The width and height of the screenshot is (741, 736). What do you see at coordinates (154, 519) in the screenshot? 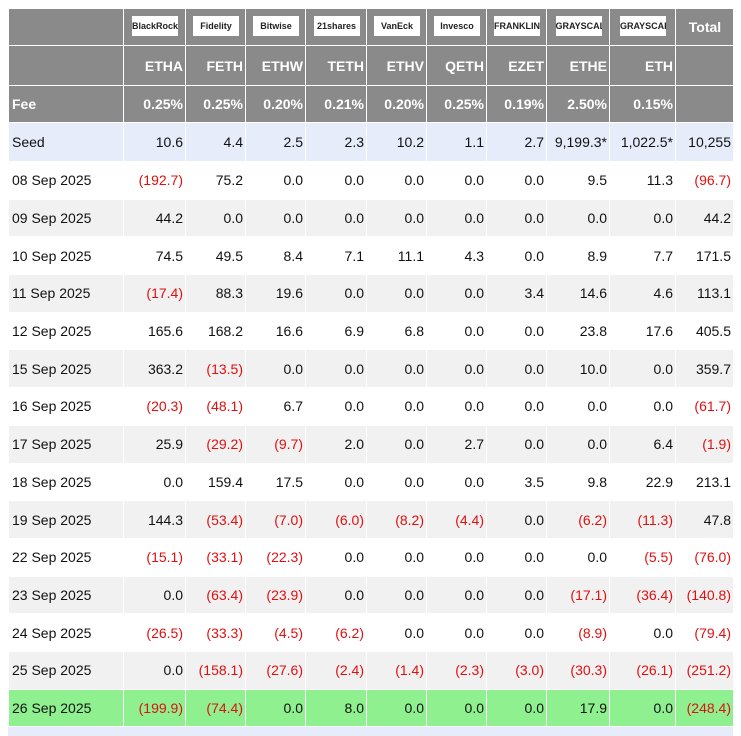
I see `flow-cell: 144.3` at bounding box center [154, 519].